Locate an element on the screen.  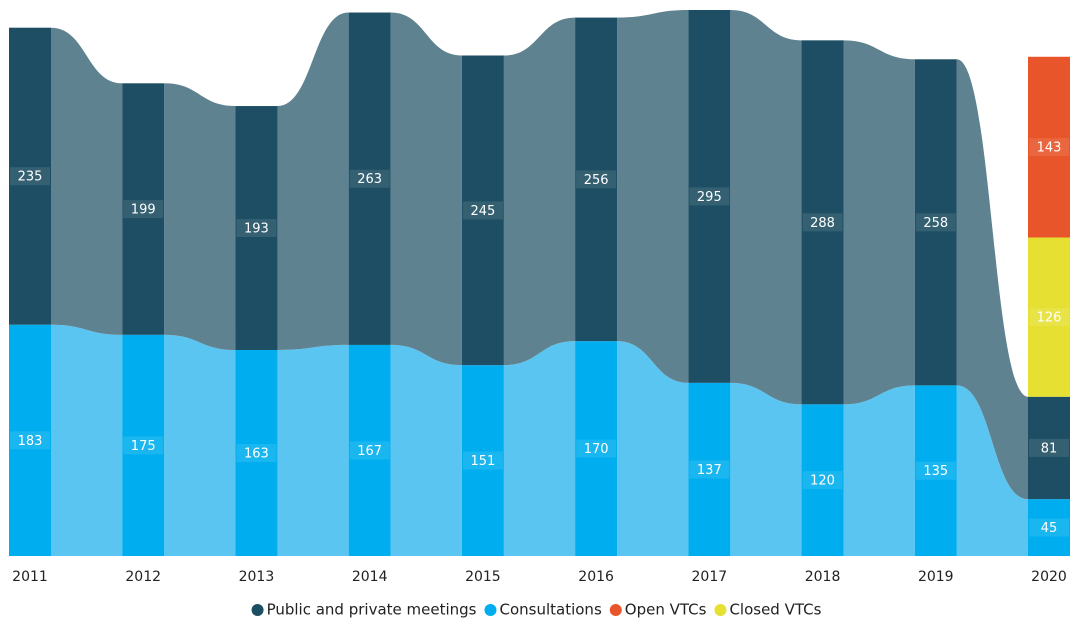
data-label: 199 is located at coordinates (143, 210).